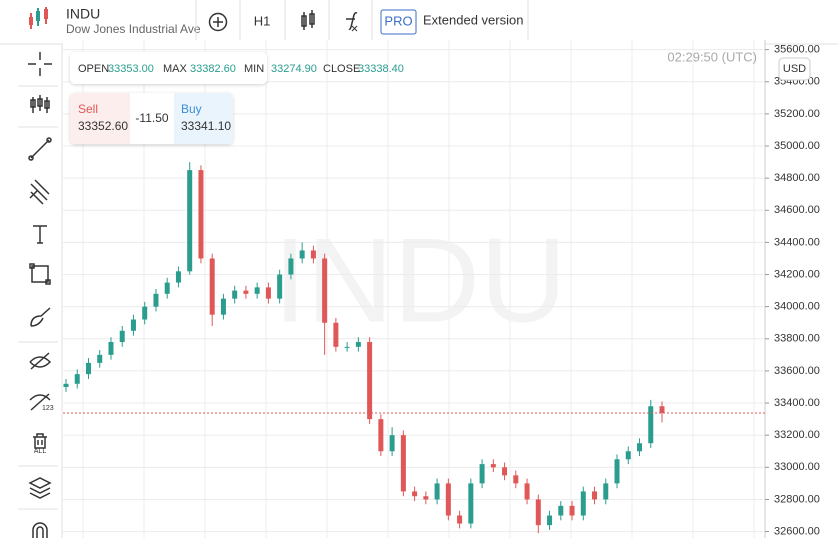 This screenshot has height=538, width=838. Describe the element at coordinates (206, 126) in the screenshot. I see `buy-price: 33341.10` at that location.